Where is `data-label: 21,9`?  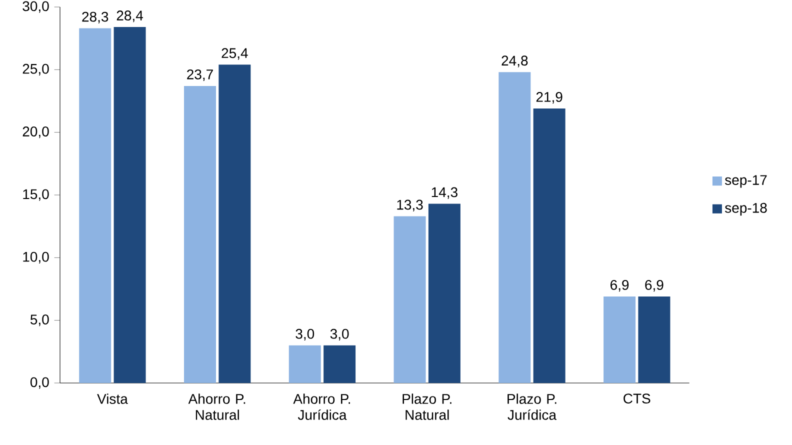 data-label: 21,9 is located at coordinates (549, 98).